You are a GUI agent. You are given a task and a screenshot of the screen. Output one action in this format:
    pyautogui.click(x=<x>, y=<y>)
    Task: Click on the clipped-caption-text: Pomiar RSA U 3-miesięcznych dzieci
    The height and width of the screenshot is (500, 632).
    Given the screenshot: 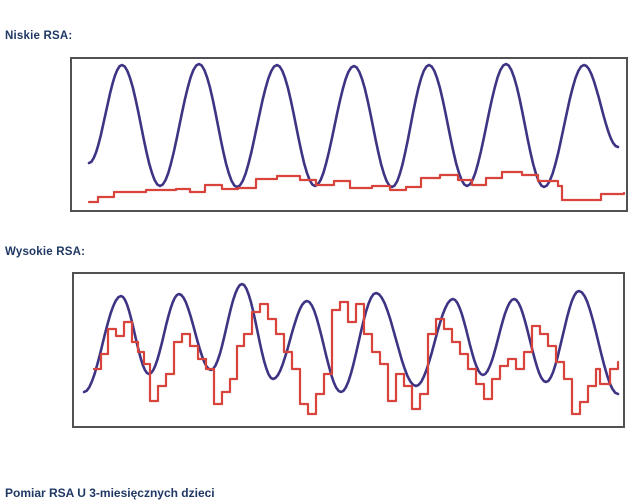 What is the action you would take?
    pyautogui.click(x=110, y=493)
    